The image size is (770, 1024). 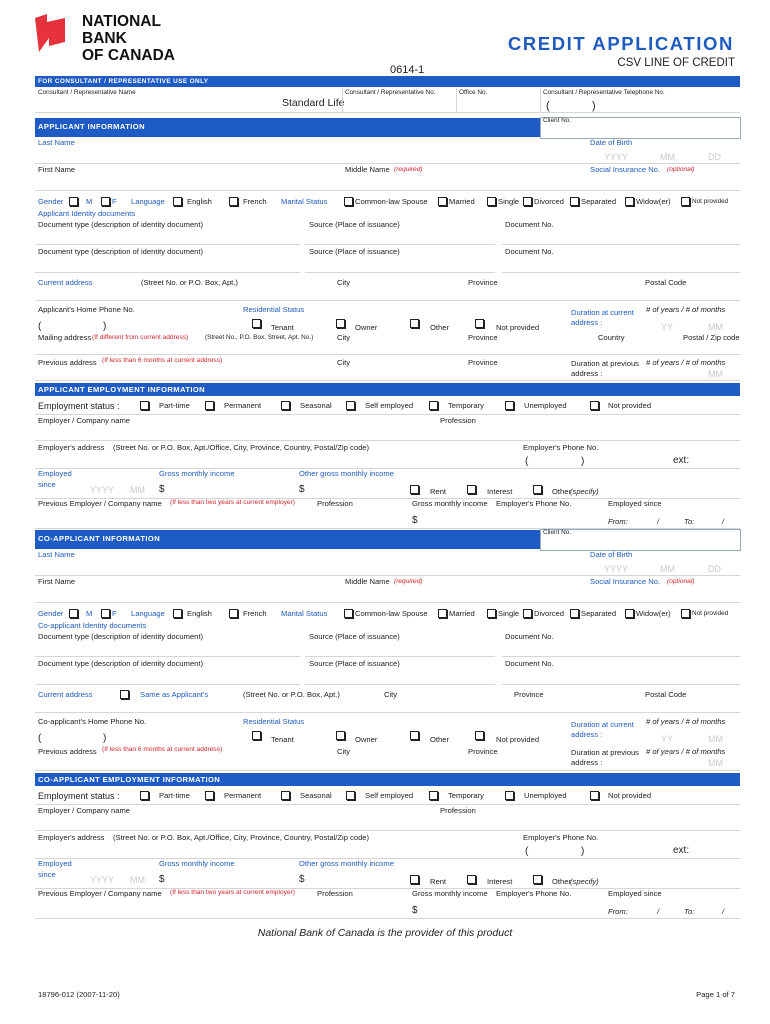 I want to click on status-options-item: Temporary, so click(x=466, y=405).